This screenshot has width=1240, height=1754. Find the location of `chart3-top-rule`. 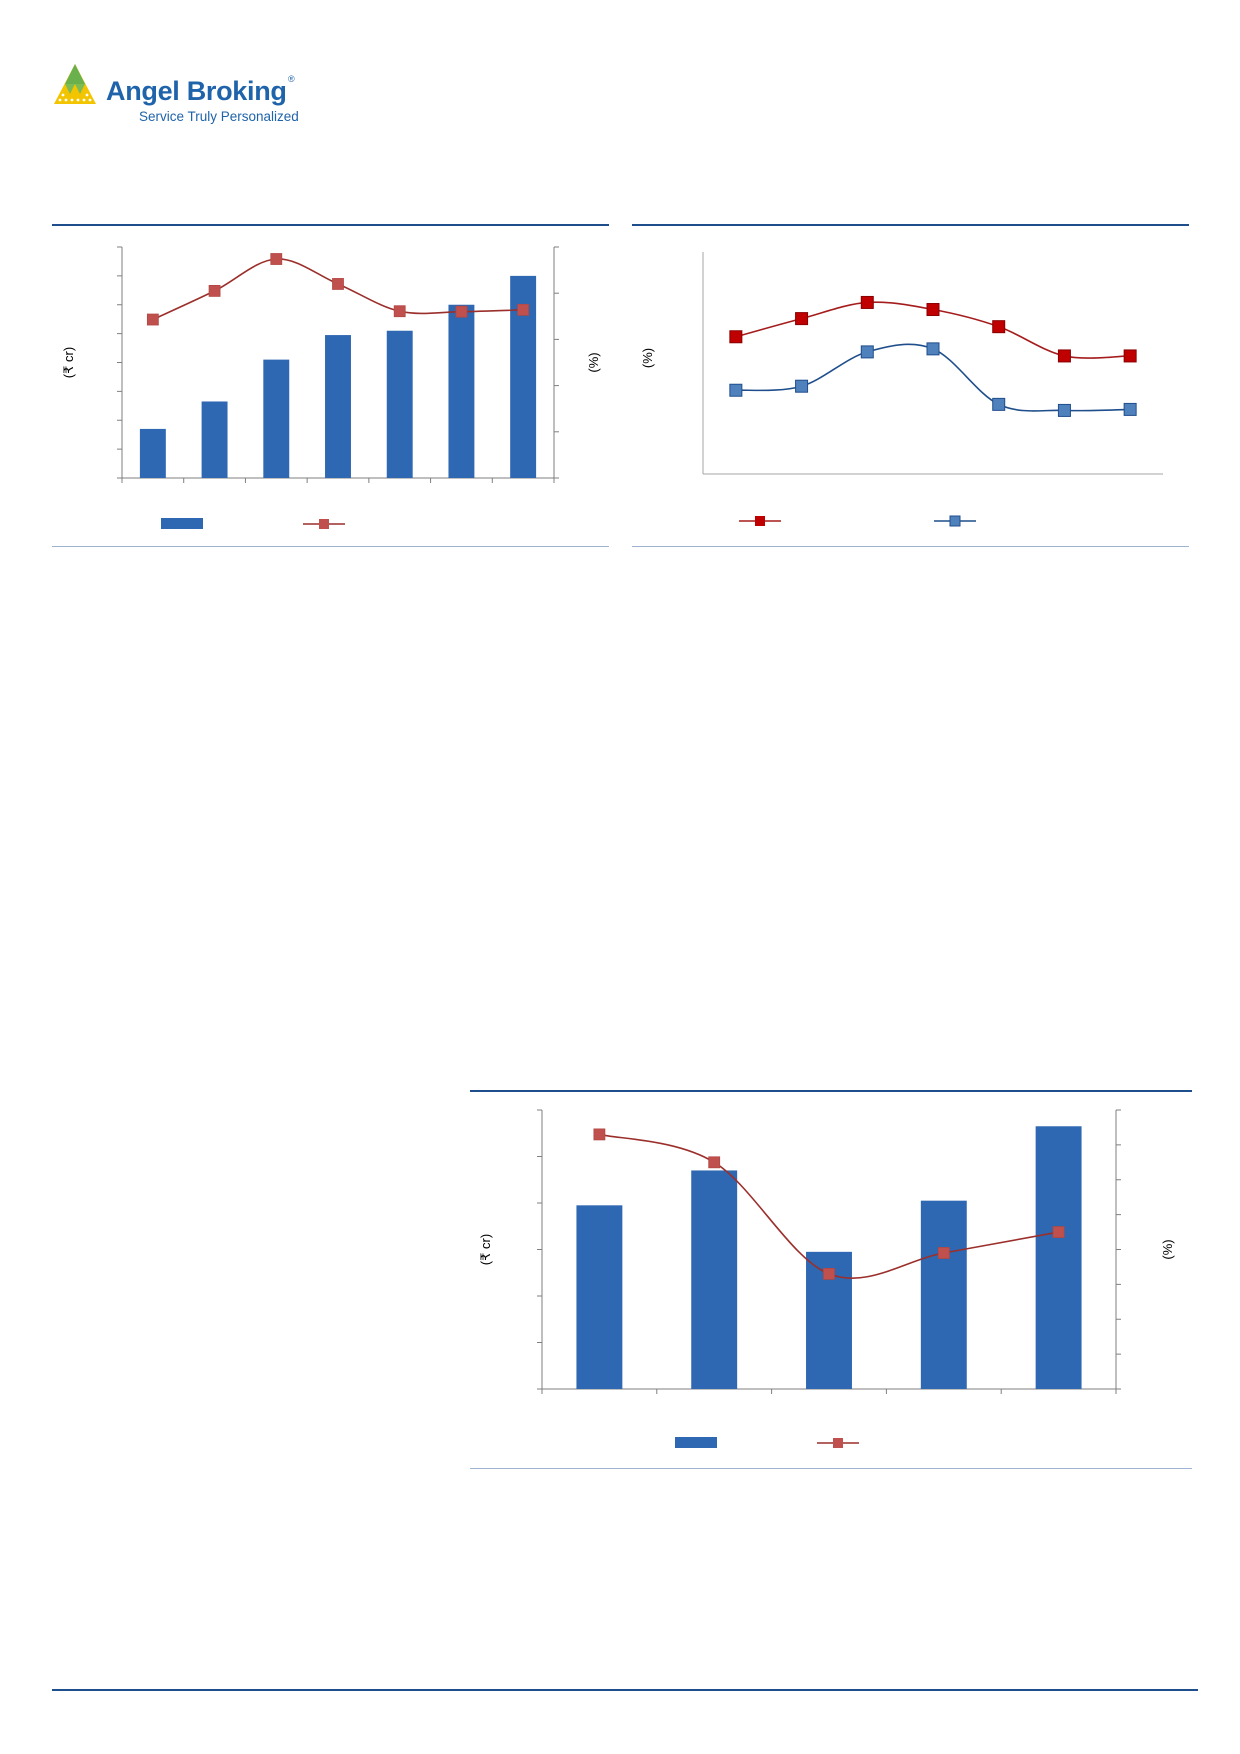

chart3-top-rule is located at coordinates (831, 1091).